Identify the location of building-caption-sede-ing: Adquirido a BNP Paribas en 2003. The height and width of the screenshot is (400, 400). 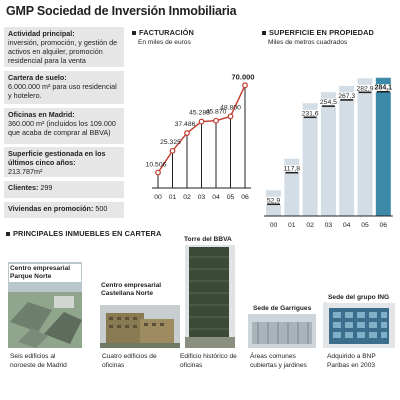
(351, 361).